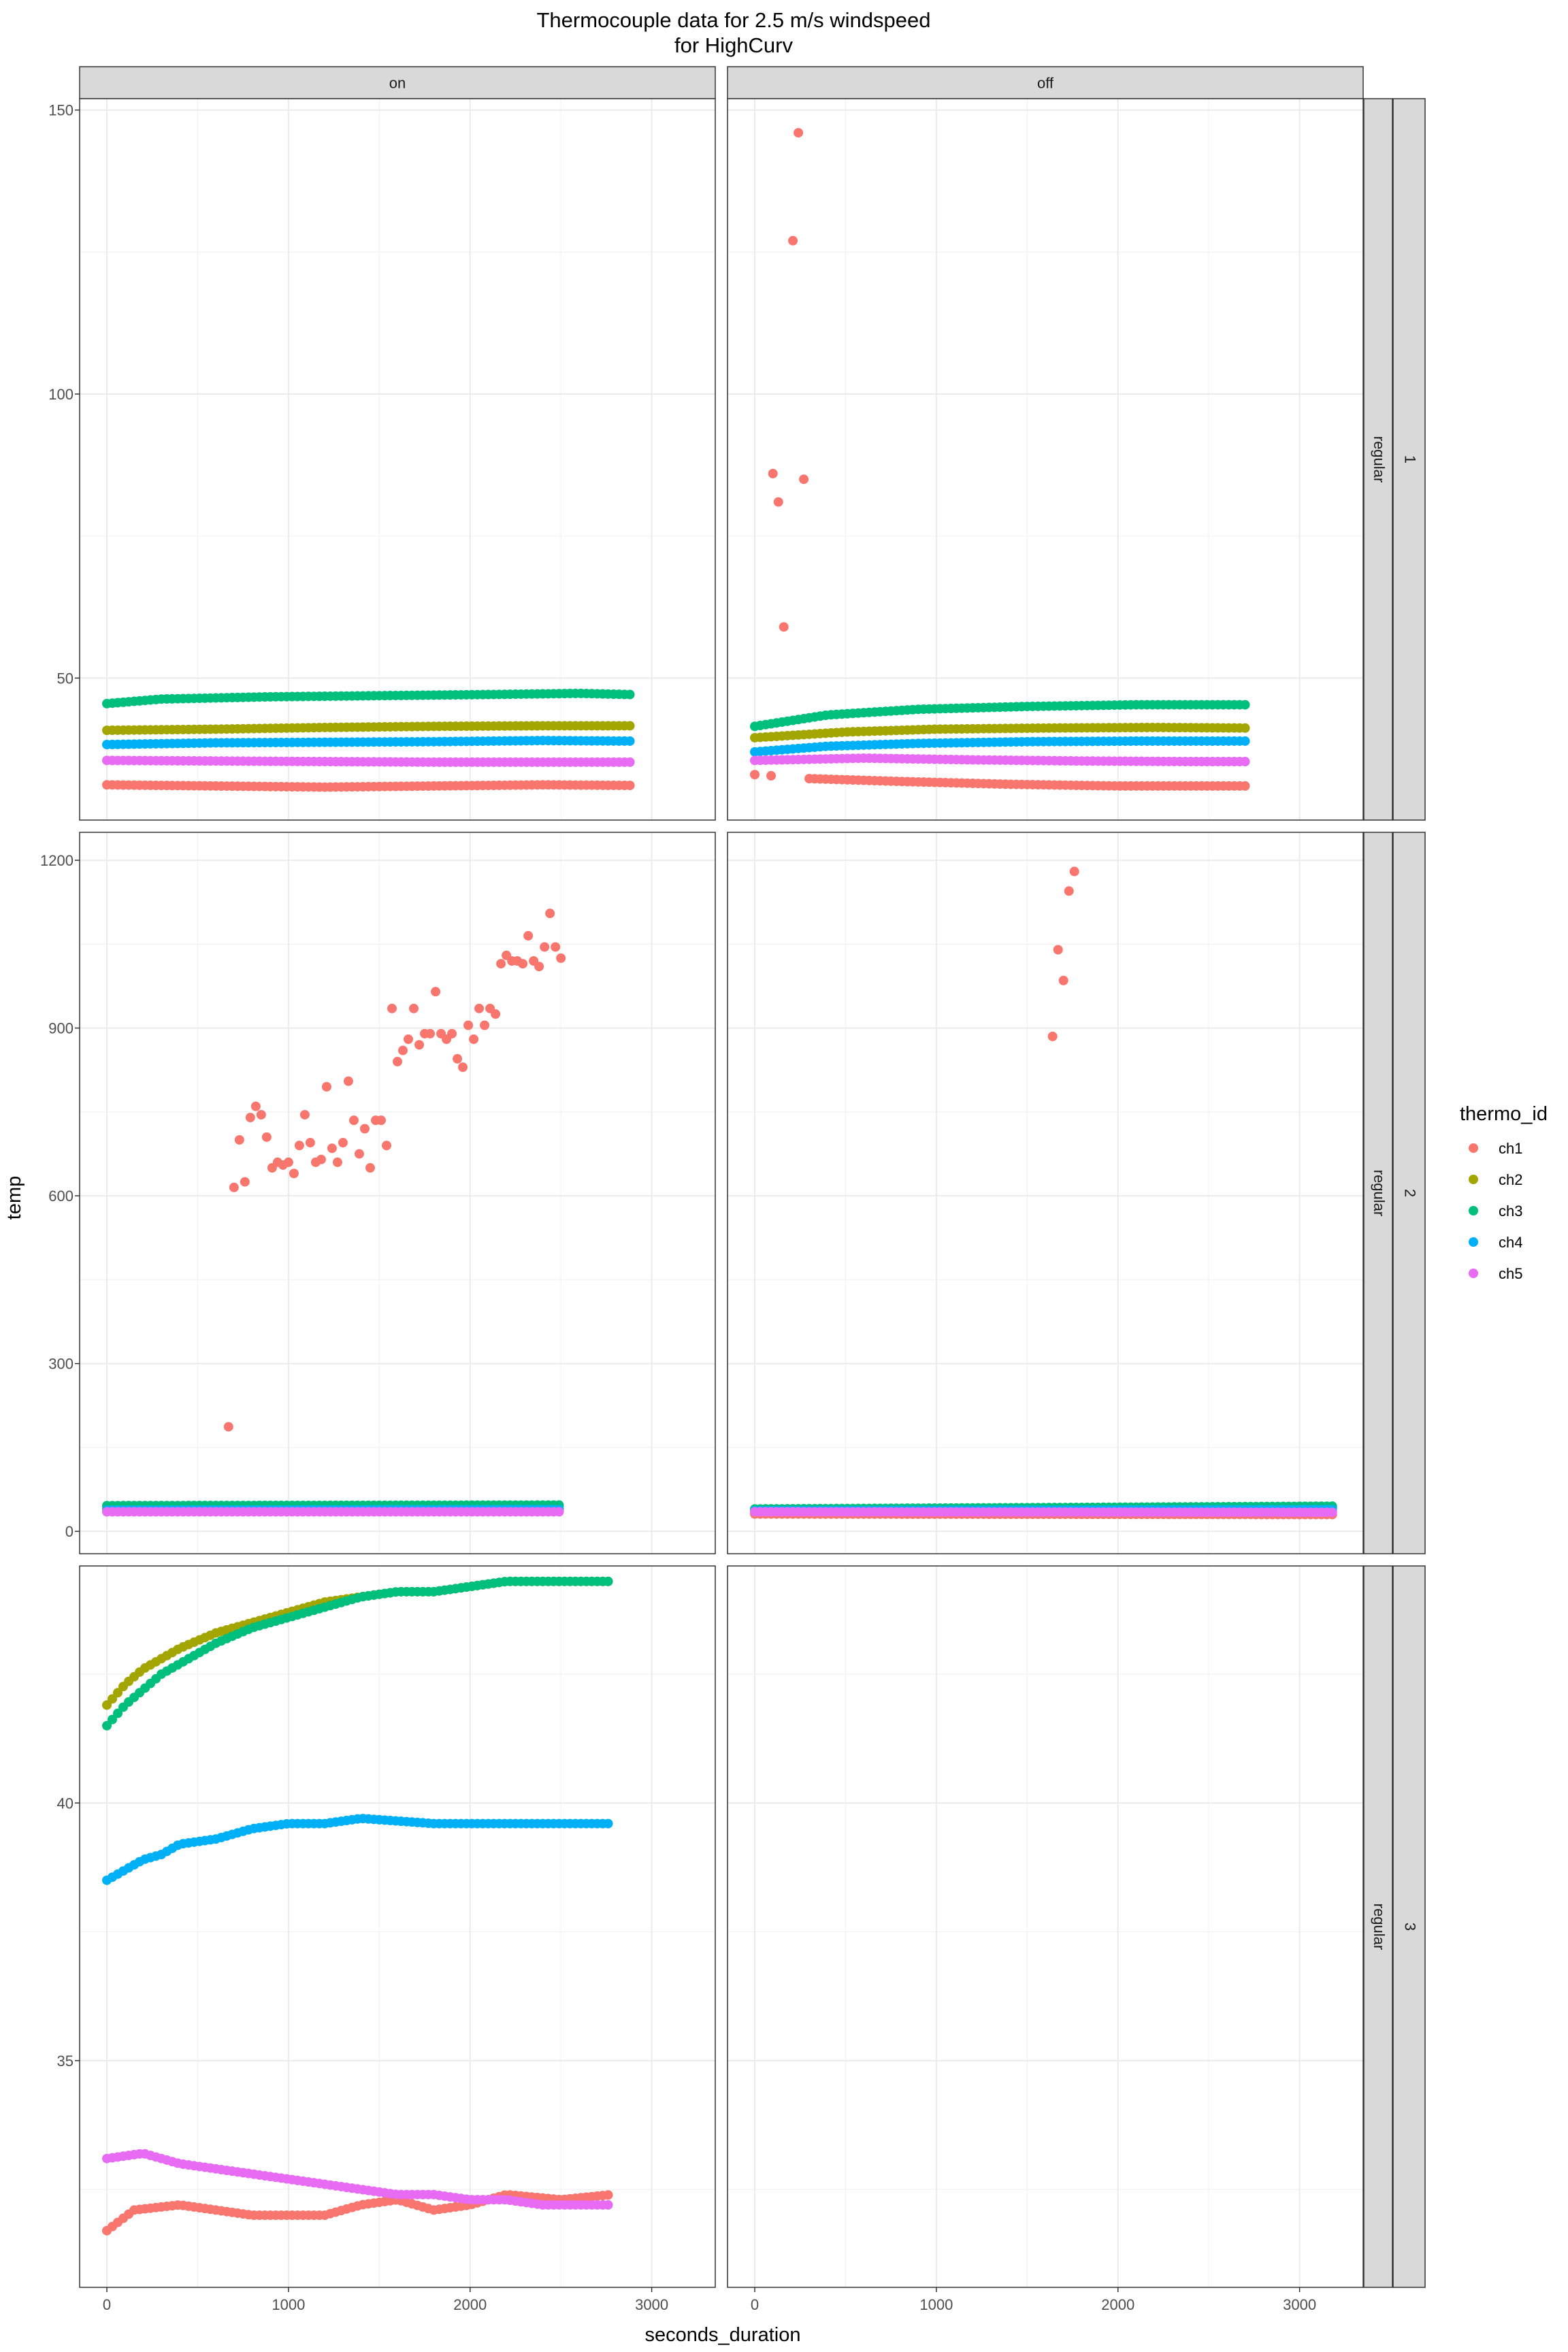 The width and height of the screenshot is (1568, 2352). What do you see at coordinates (14, 1198) in the screenshot?
I see `y-axis-title: temp` at bounding box center [14, 1198].